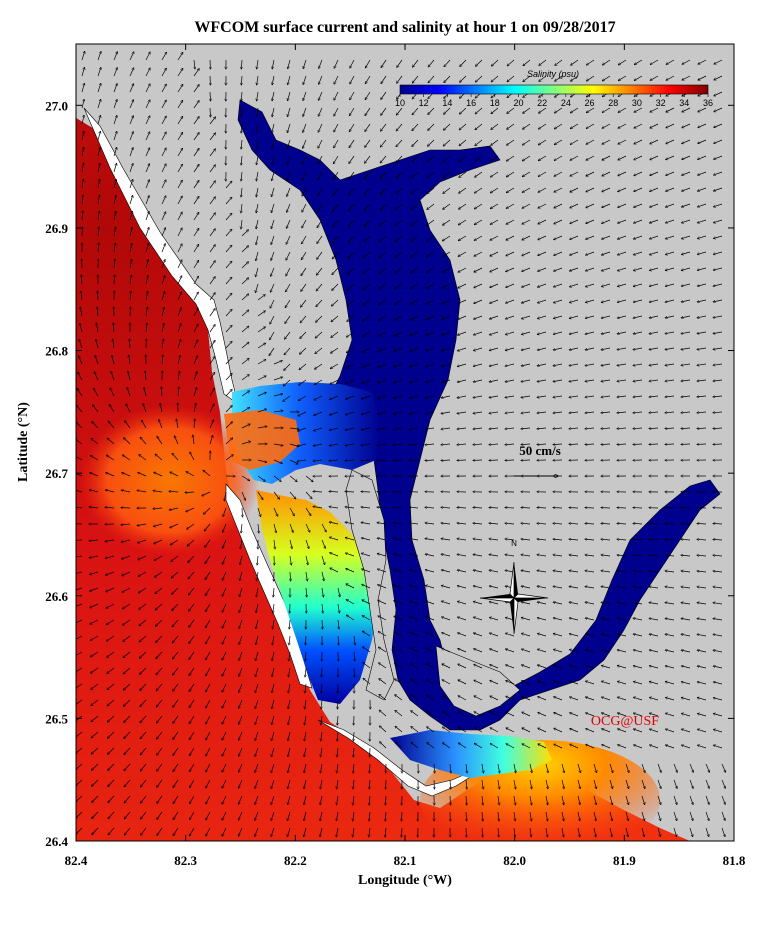  I want to click on x-axis-title: Longitude (°W), so click(405, 880).